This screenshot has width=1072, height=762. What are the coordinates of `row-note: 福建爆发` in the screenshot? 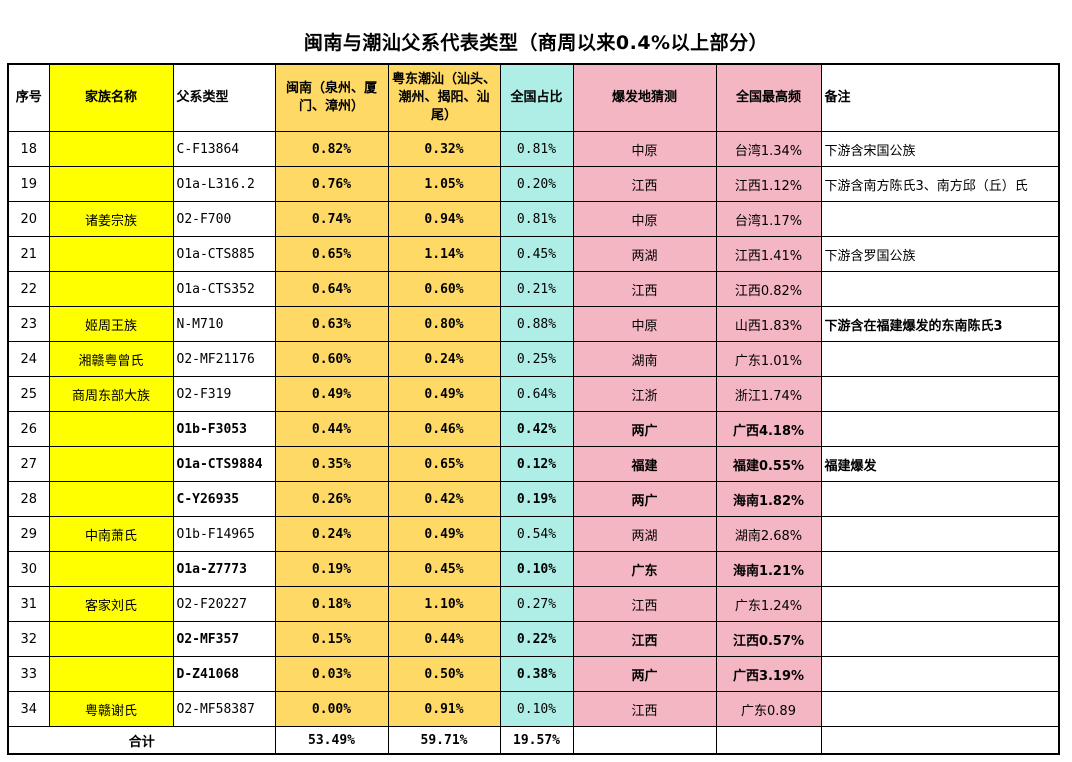 It's located at (940, 464).